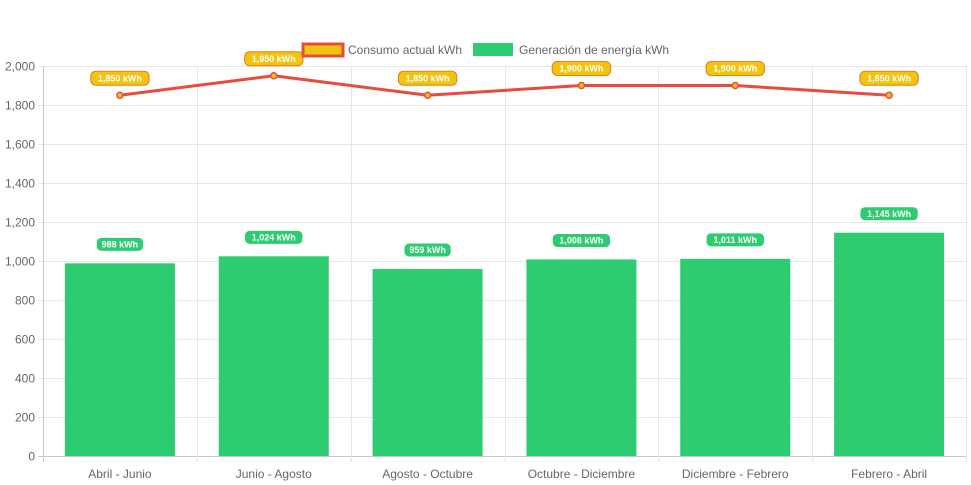 The width and height of the screenshot is (971, 485). Describe the element at coordinates (20, 106) in the screenshot. I see `y-tick-label: 1,800` at that location.